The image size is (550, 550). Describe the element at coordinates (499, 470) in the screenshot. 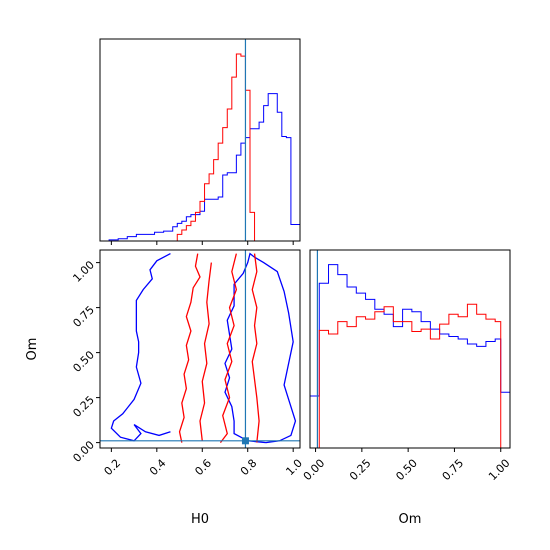

I see `x-tick-label: 1.00` at that location.